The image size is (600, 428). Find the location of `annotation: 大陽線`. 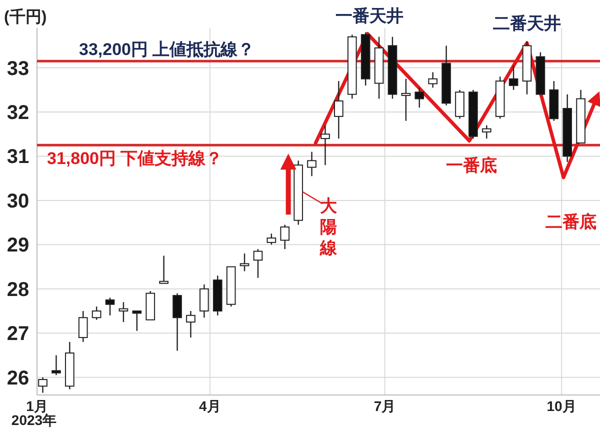

annotation: 大陽線 is located at coordinates (328, 227).